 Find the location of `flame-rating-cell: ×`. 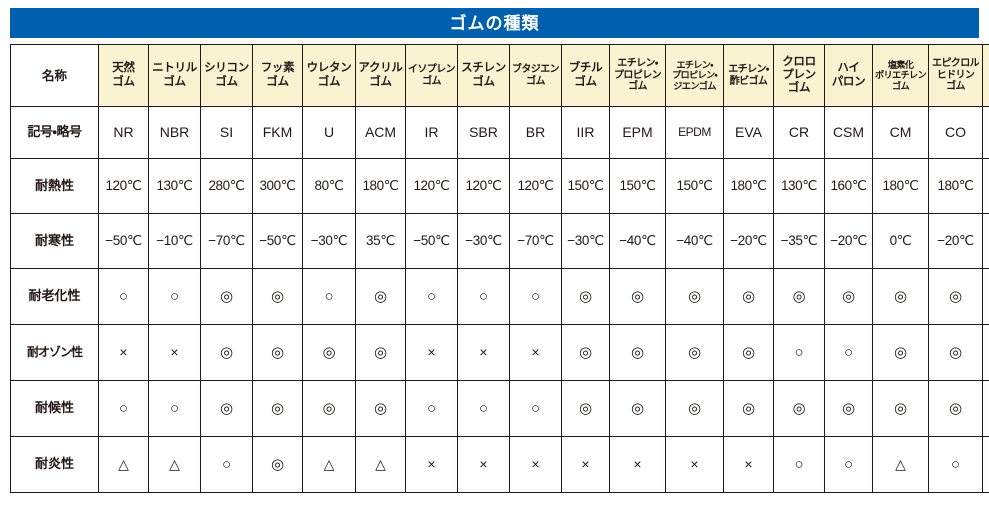

flame-rating-cell: × is located at coordinates (637, 464).